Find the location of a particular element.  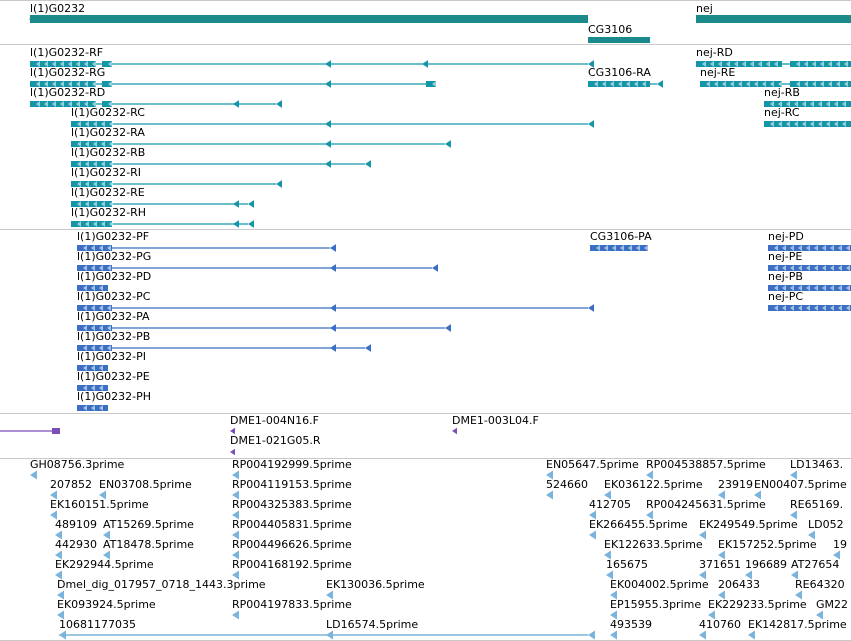

feature-label: l(1)G0232-RG is located at coordinates (68, 72).